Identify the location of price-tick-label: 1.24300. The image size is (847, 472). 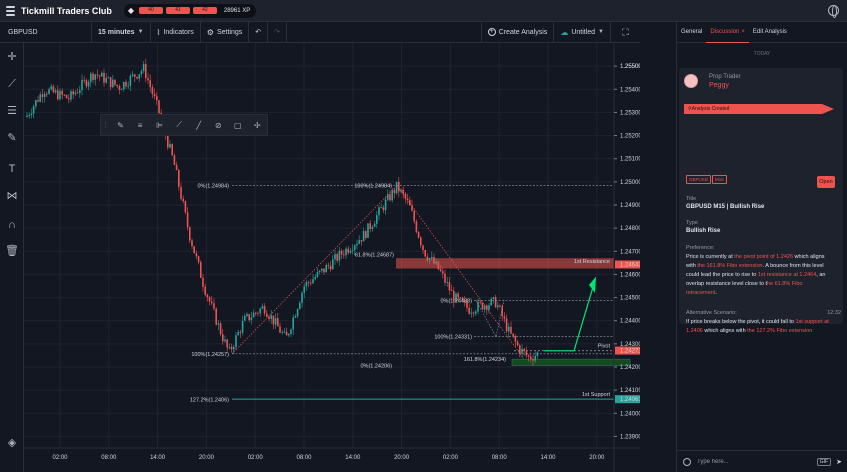
(630, 345).